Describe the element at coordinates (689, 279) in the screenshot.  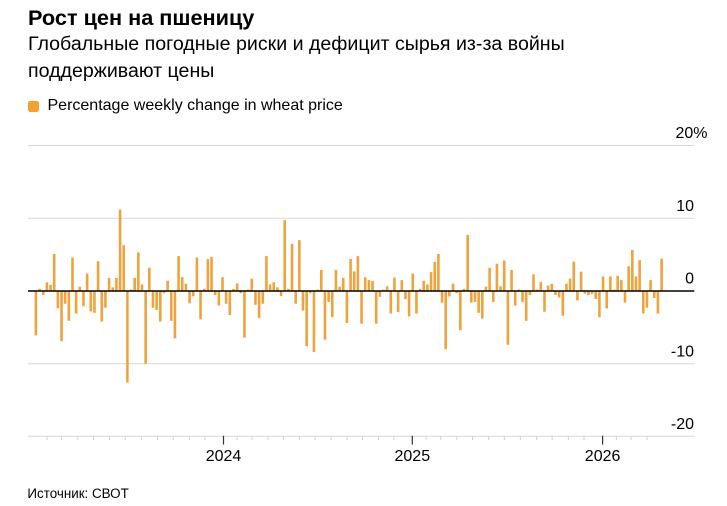
I see `svg-text: 0` at that location.